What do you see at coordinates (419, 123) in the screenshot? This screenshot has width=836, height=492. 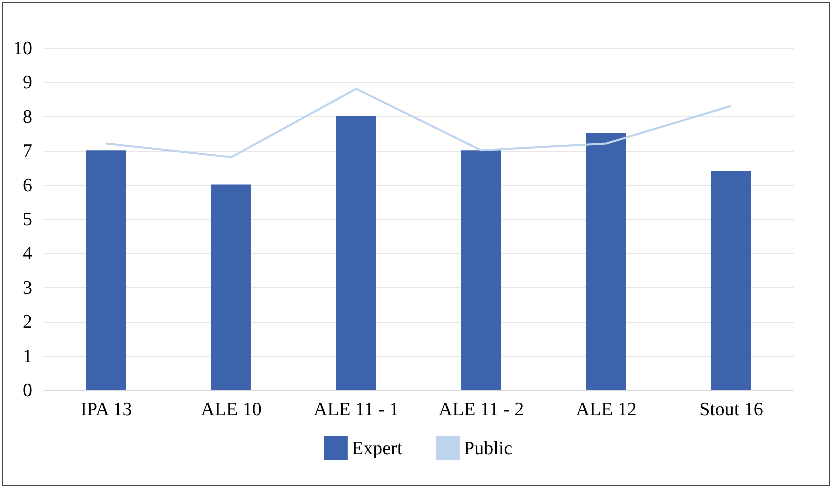 I see `line-series` at bounding box center [419, 123].